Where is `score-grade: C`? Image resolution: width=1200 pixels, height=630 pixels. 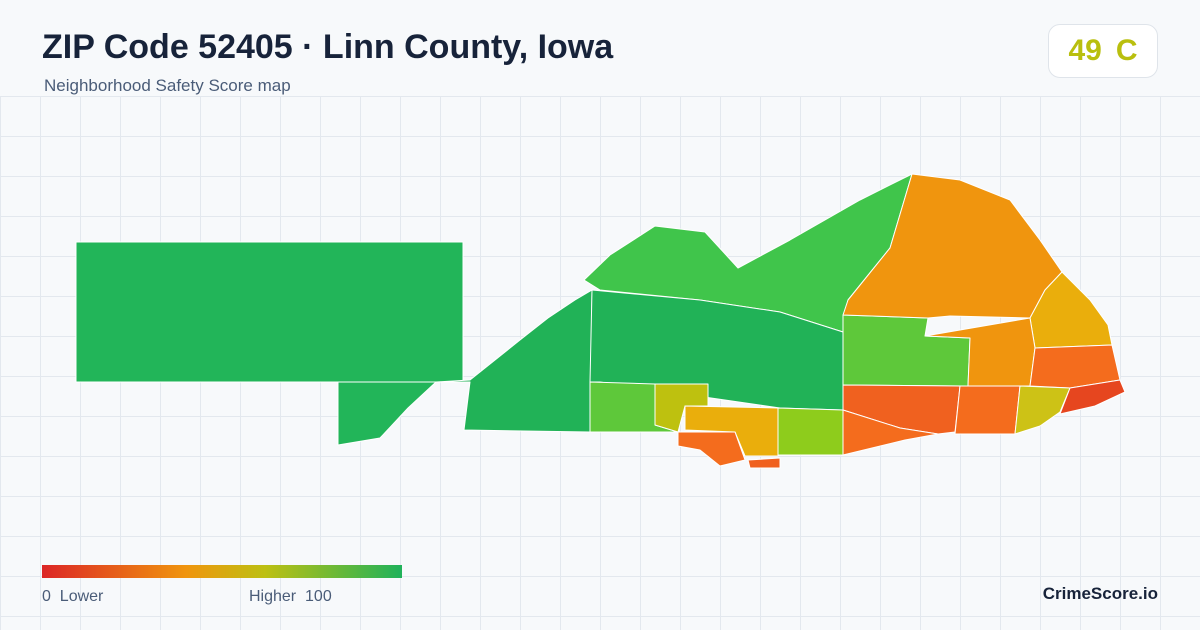 score-grade: C is located at coordinates (1126, 50).